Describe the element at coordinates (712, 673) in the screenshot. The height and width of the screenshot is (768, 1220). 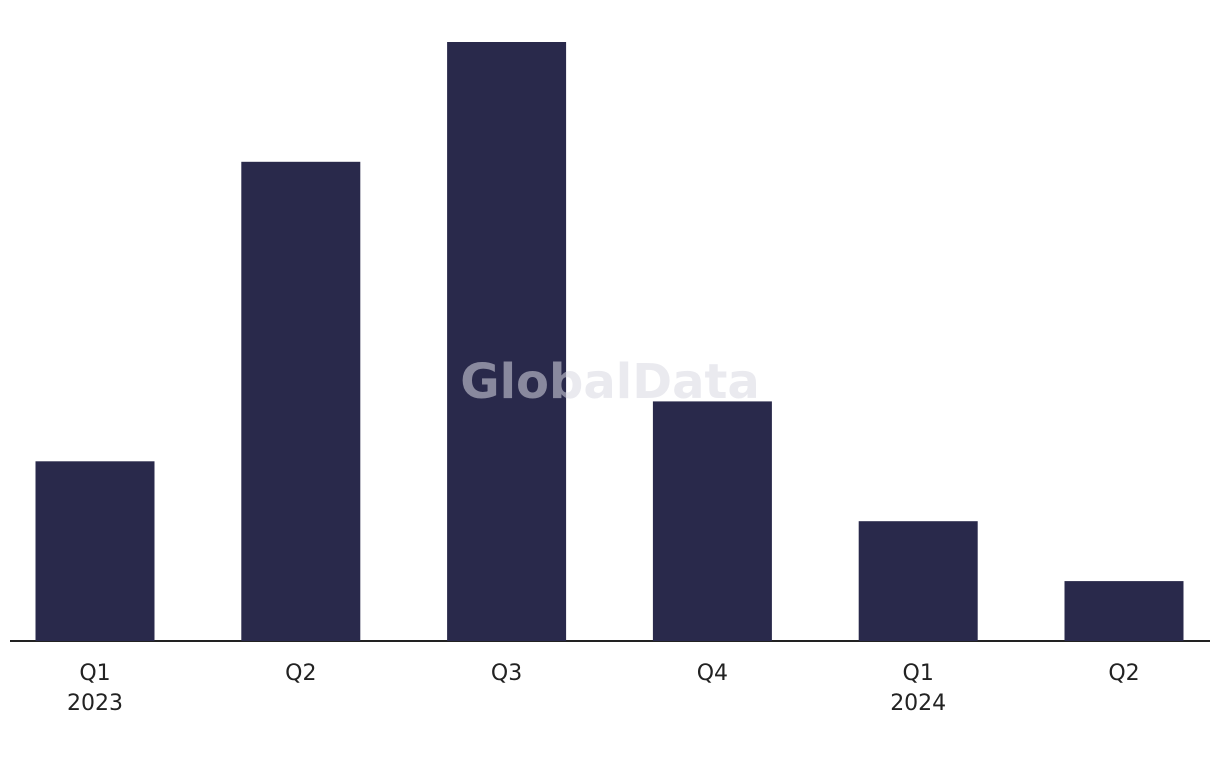
I see `x-tick-label: Q4` at that location.